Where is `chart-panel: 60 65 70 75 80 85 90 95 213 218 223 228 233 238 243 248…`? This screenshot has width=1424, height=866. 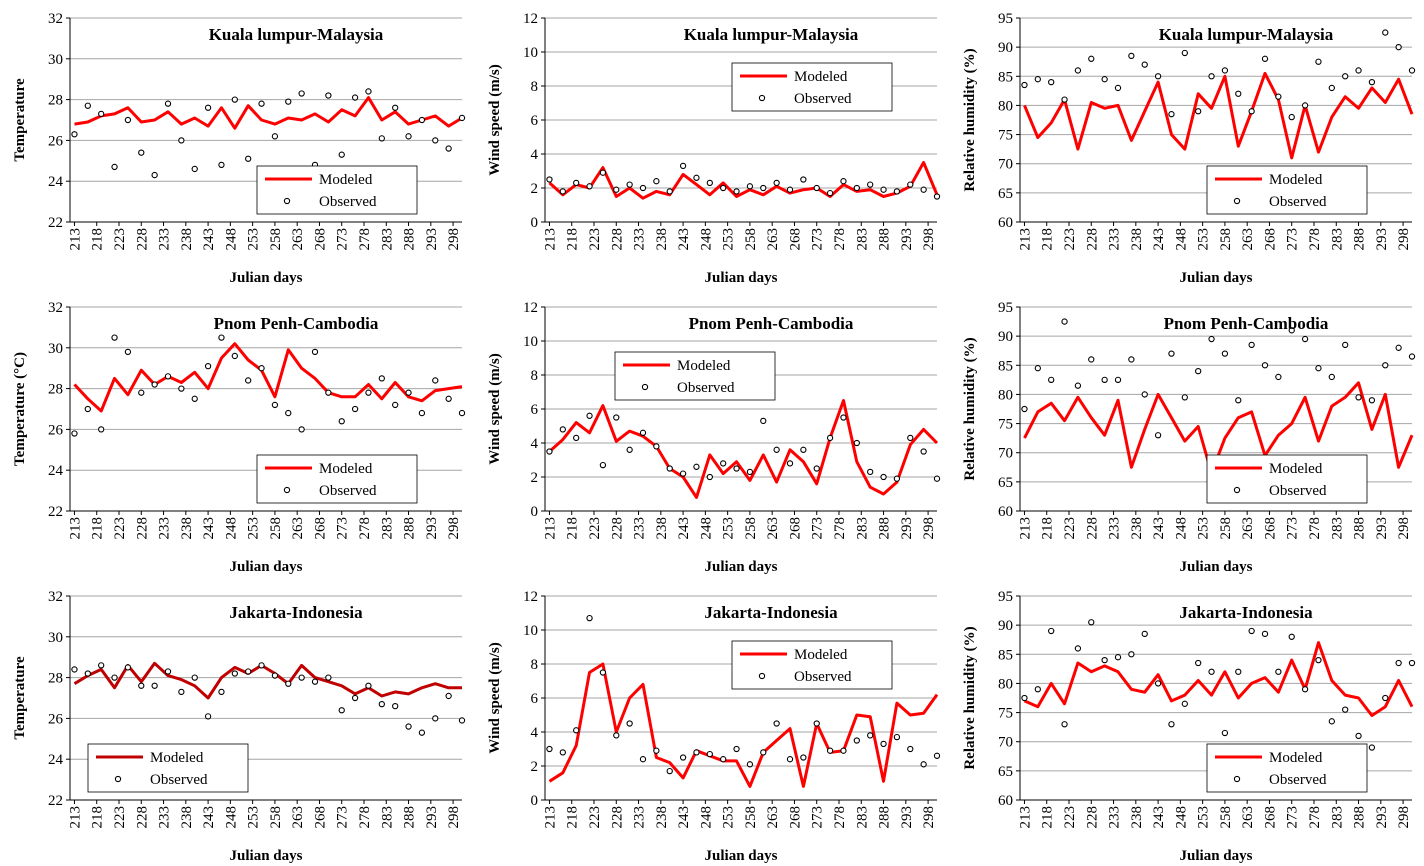 chart-panel: 60 65 70 75 80 85 90 95 213 218 223 228 233 238 243 248… is located at coordinates (1189, 726).